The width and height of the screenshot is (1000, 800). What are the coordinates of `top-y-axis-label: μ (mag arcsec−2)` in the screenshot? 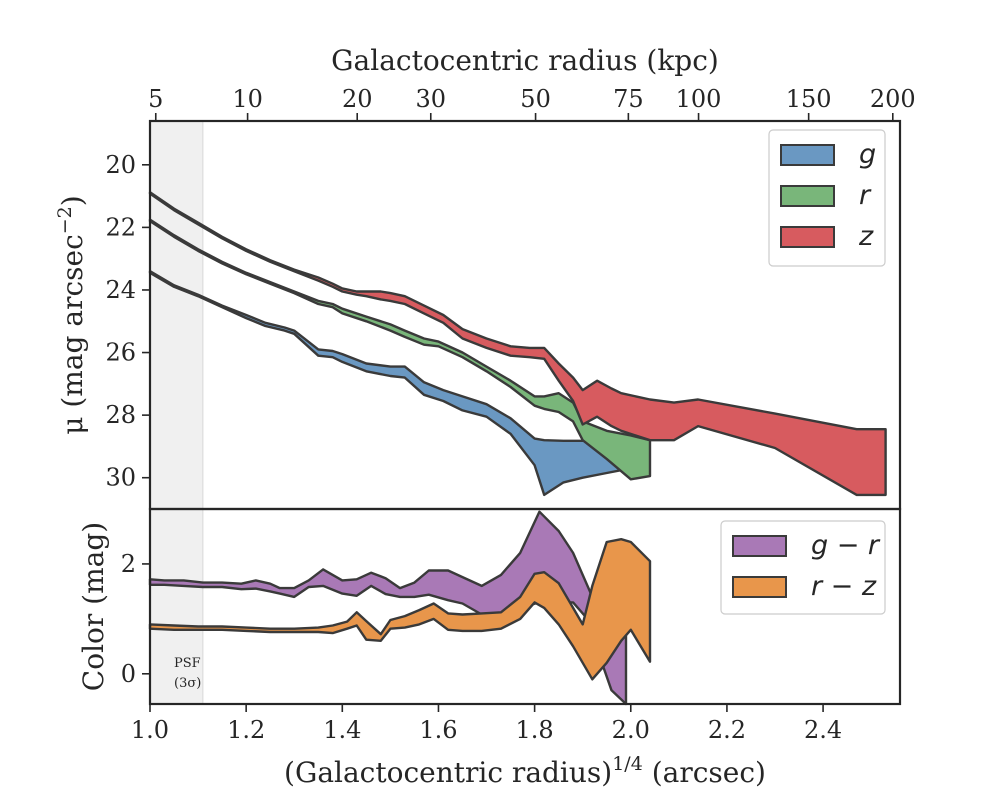 It's located at (71, 314).